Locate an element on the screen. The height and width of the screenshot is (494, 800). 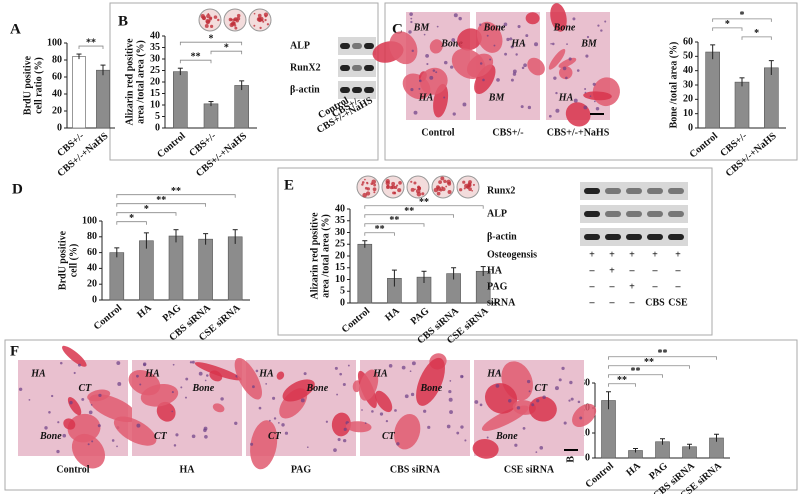
y-tick-label: 30 is located at coordinates (585, 382).